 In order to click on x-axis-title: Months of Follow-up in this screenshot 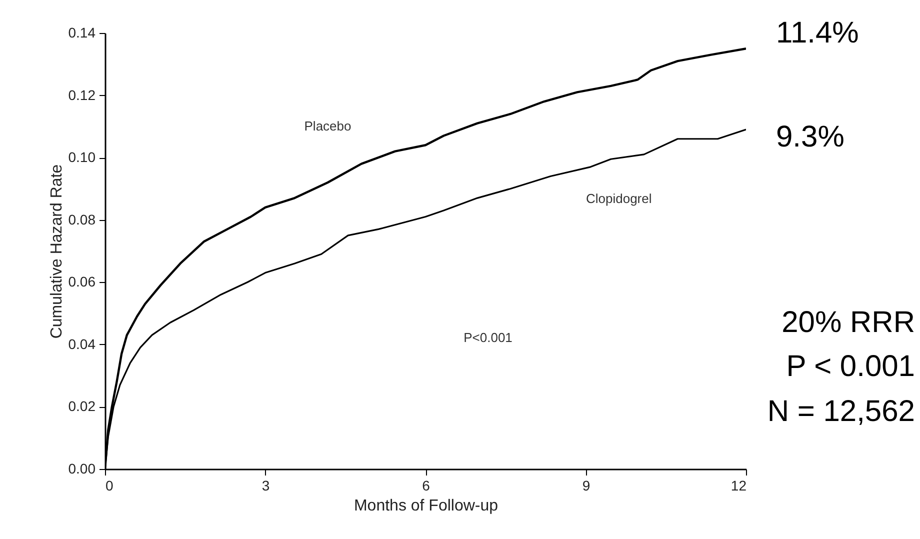, I will do `click(426, 506)`.